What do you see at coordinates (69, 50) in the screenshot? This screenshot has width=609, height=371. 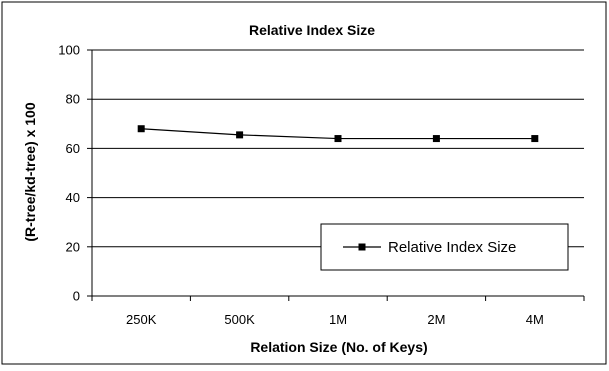 I see `y-tick-label: 100` at bounding box center [69, 50].